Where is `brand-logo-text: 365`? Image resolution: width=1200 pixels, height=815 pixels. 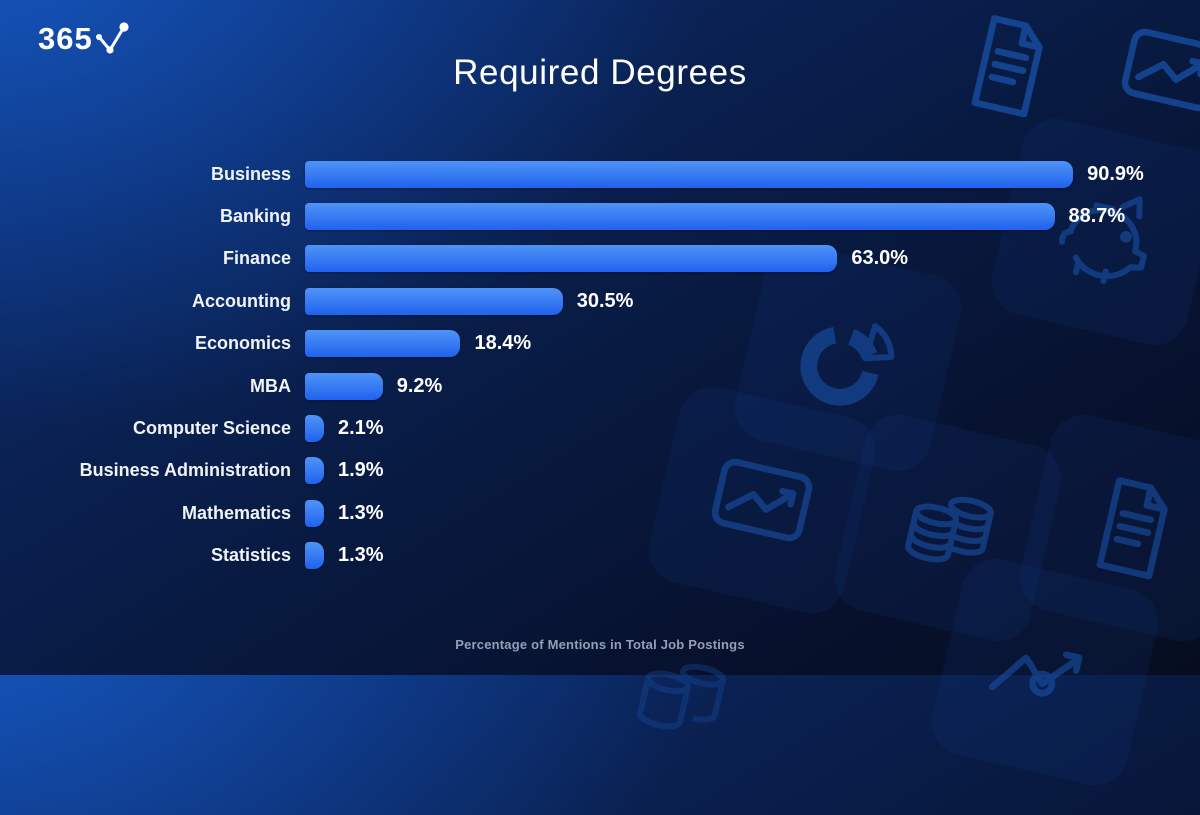
brand-logo-text: 365 is located at coordinates (65, 38).